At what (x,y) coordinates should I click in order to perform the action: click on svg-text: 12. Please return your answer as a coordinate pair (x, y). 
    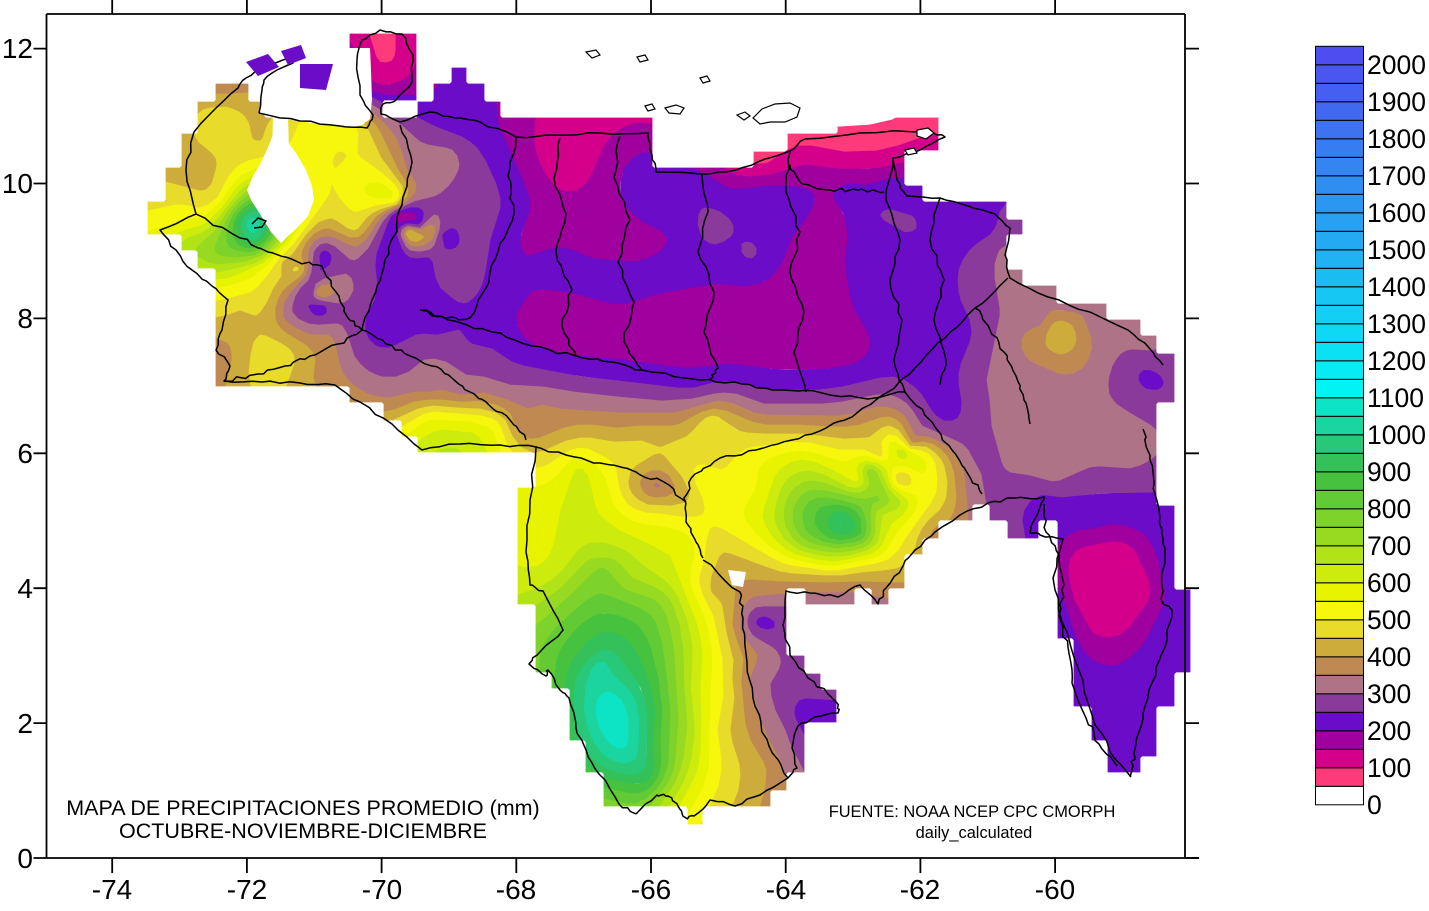
    Looking at the image, I should click on (17, 48).